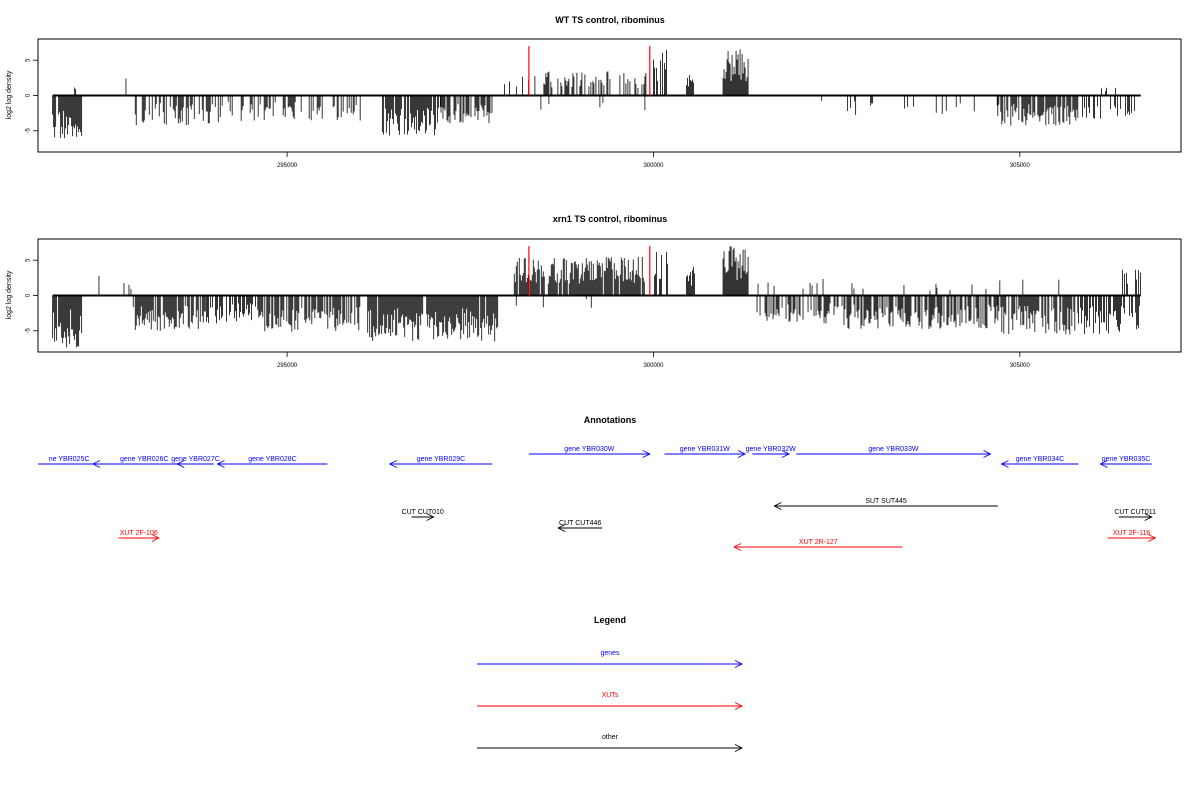 The image size is (1200, 800). I want to click on legend-entry-other: other, so click(610, 743).